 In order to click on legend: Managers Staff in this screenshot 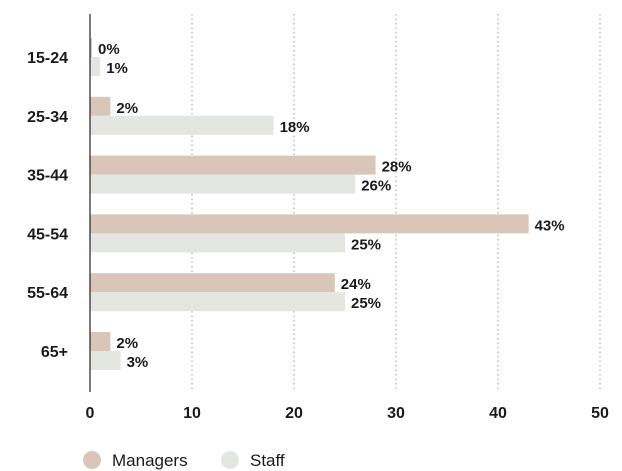, I will do `click(184, 460)`.